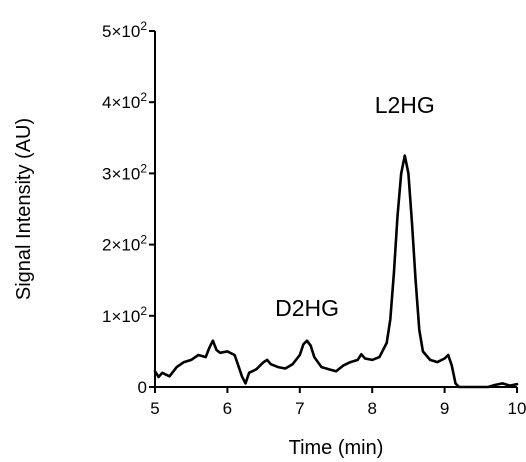 Image resolution: width=526 pixels, height=462 pixels. What do you see at coordinates (405, 105) in the screenshot?
I see `peak-label: L2HG` at bounding box center [405, 105].